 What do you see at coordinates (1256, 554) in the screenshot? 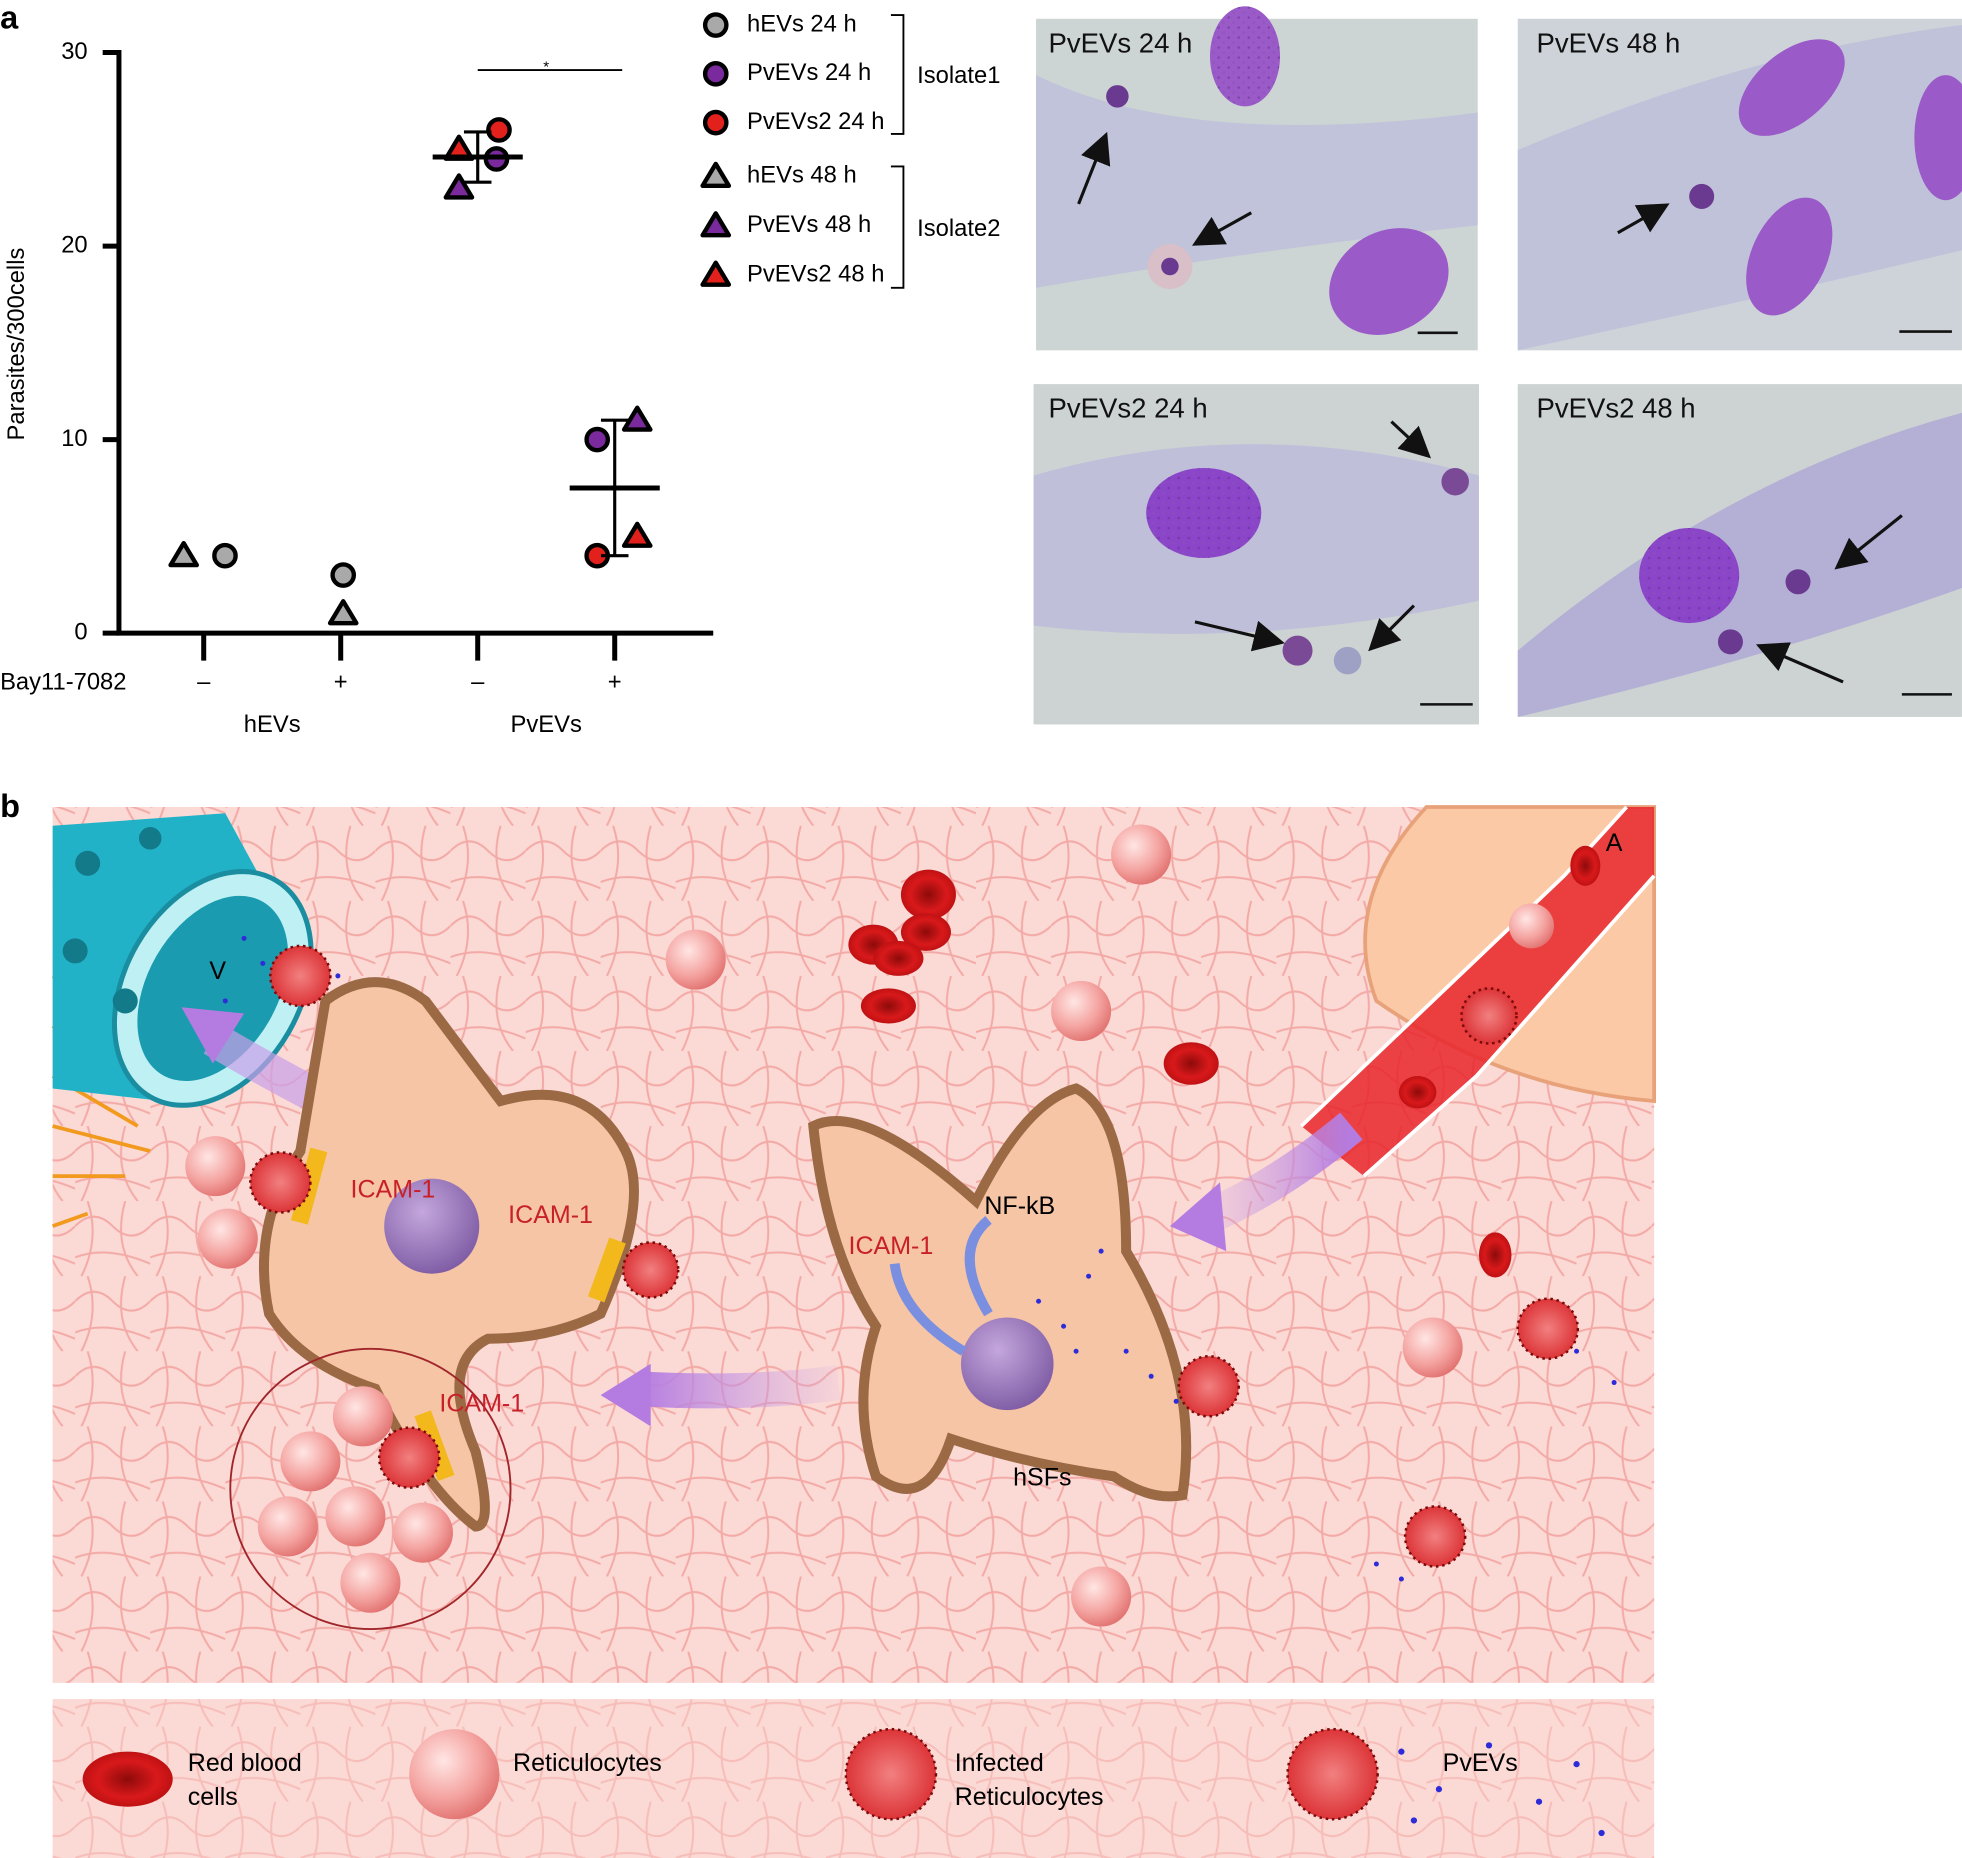
I see `micrograph: PvEVs2 24 h` at bounding box center [1256, 554].